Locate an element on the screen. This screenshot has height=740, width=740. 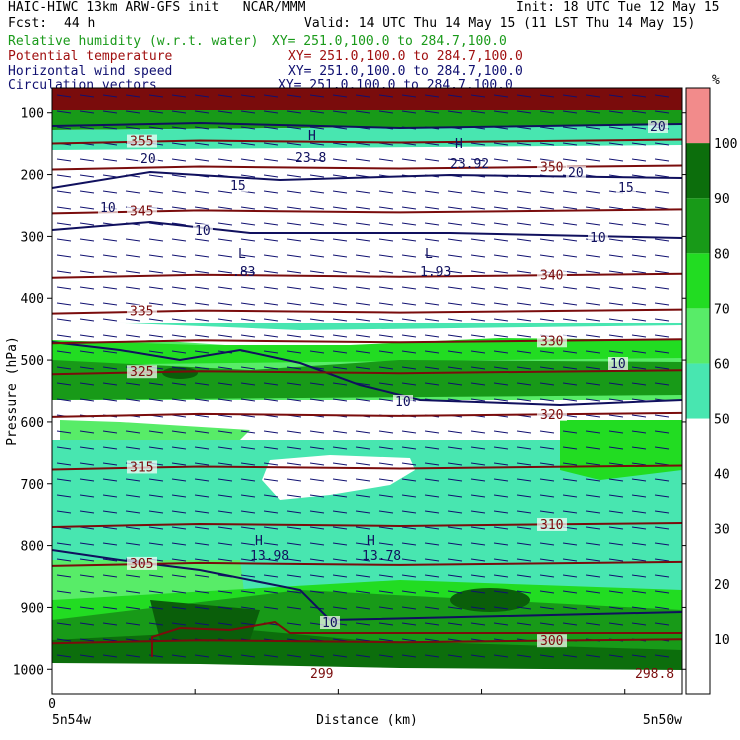
y-tick-label-900: 900 is located at coordinates (32, 608).